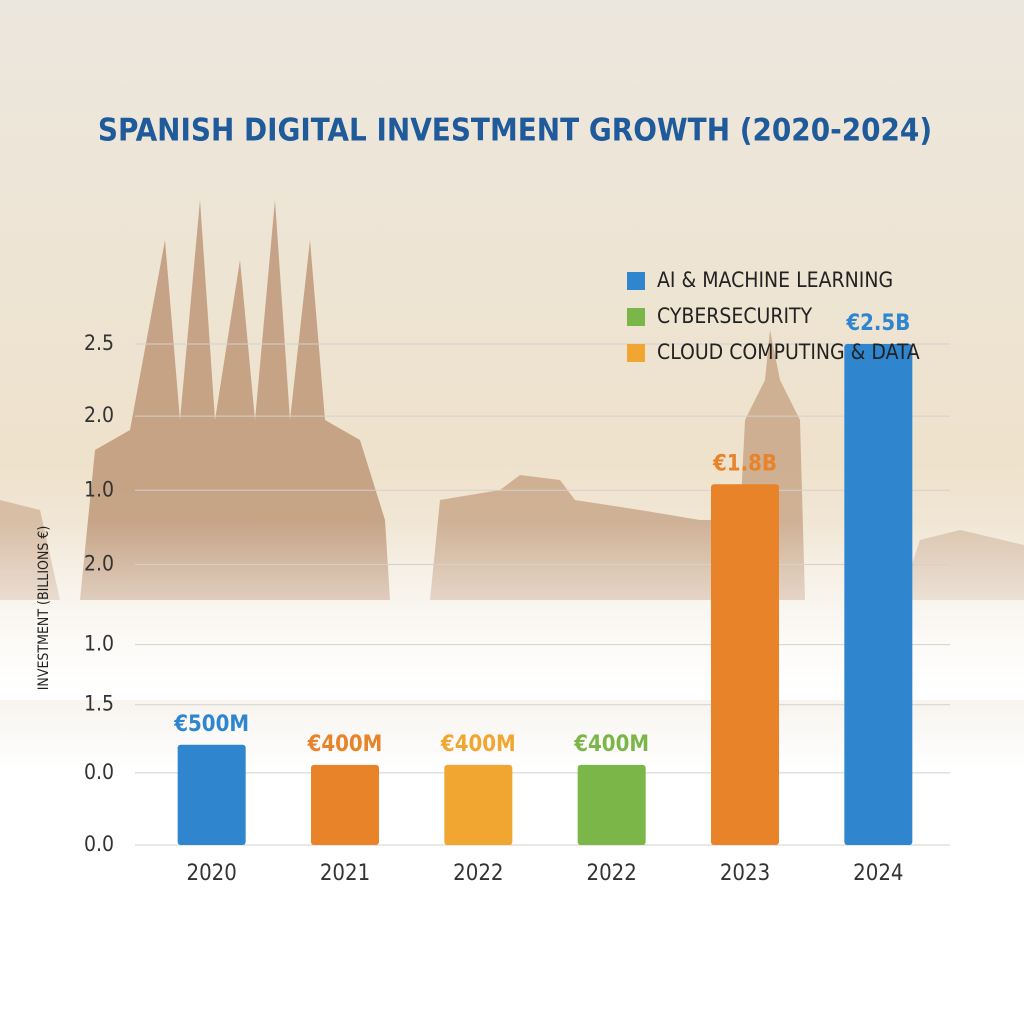  What do you see at coordinates (788, 352) in the screenshot?
I see `legend-label: CLOUD COMPUTING & DATA` at bounding box center [788, 352].